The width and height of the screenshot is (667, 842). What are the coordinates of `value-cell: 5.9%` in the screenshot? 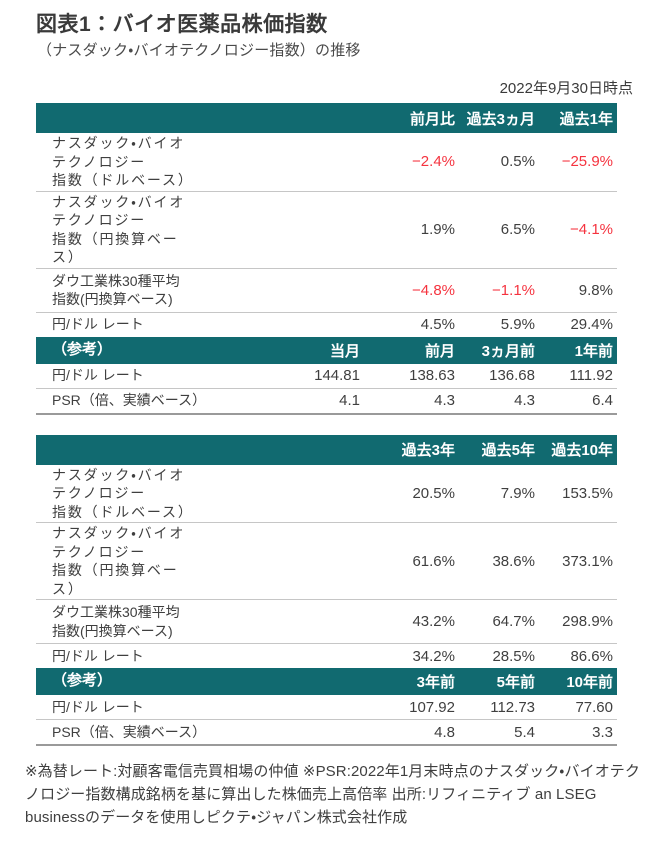 It's located at (517, 324).